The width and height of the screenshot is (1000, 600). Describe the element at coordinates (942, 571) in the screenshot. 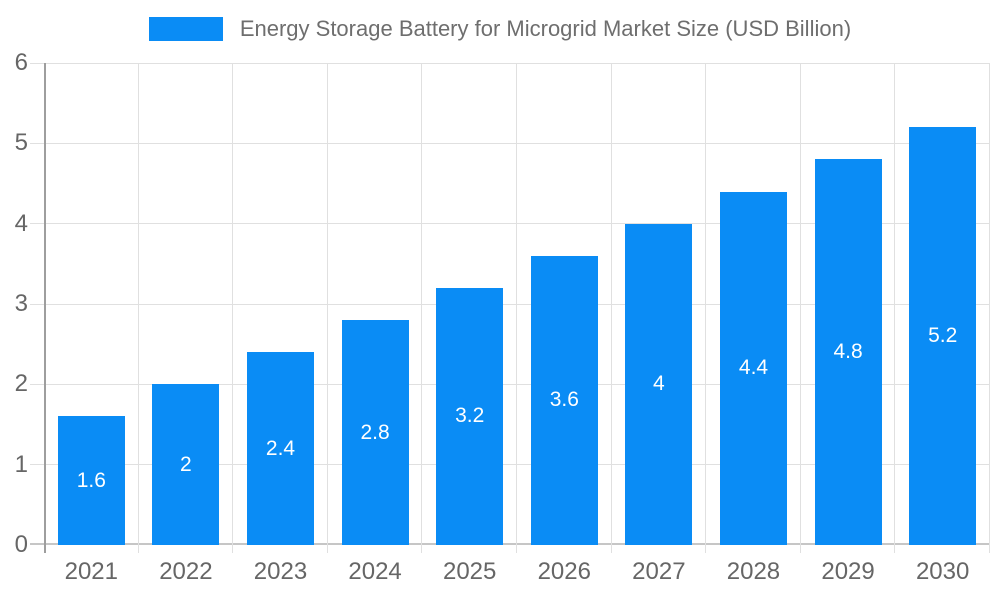

I see `x-tick-label: 2030` at that location.